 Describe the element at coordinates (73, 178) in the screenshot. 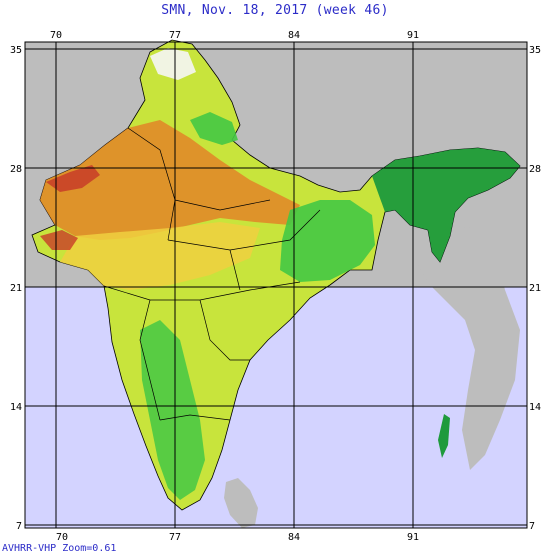

I see `zone-red-thar` at that location.